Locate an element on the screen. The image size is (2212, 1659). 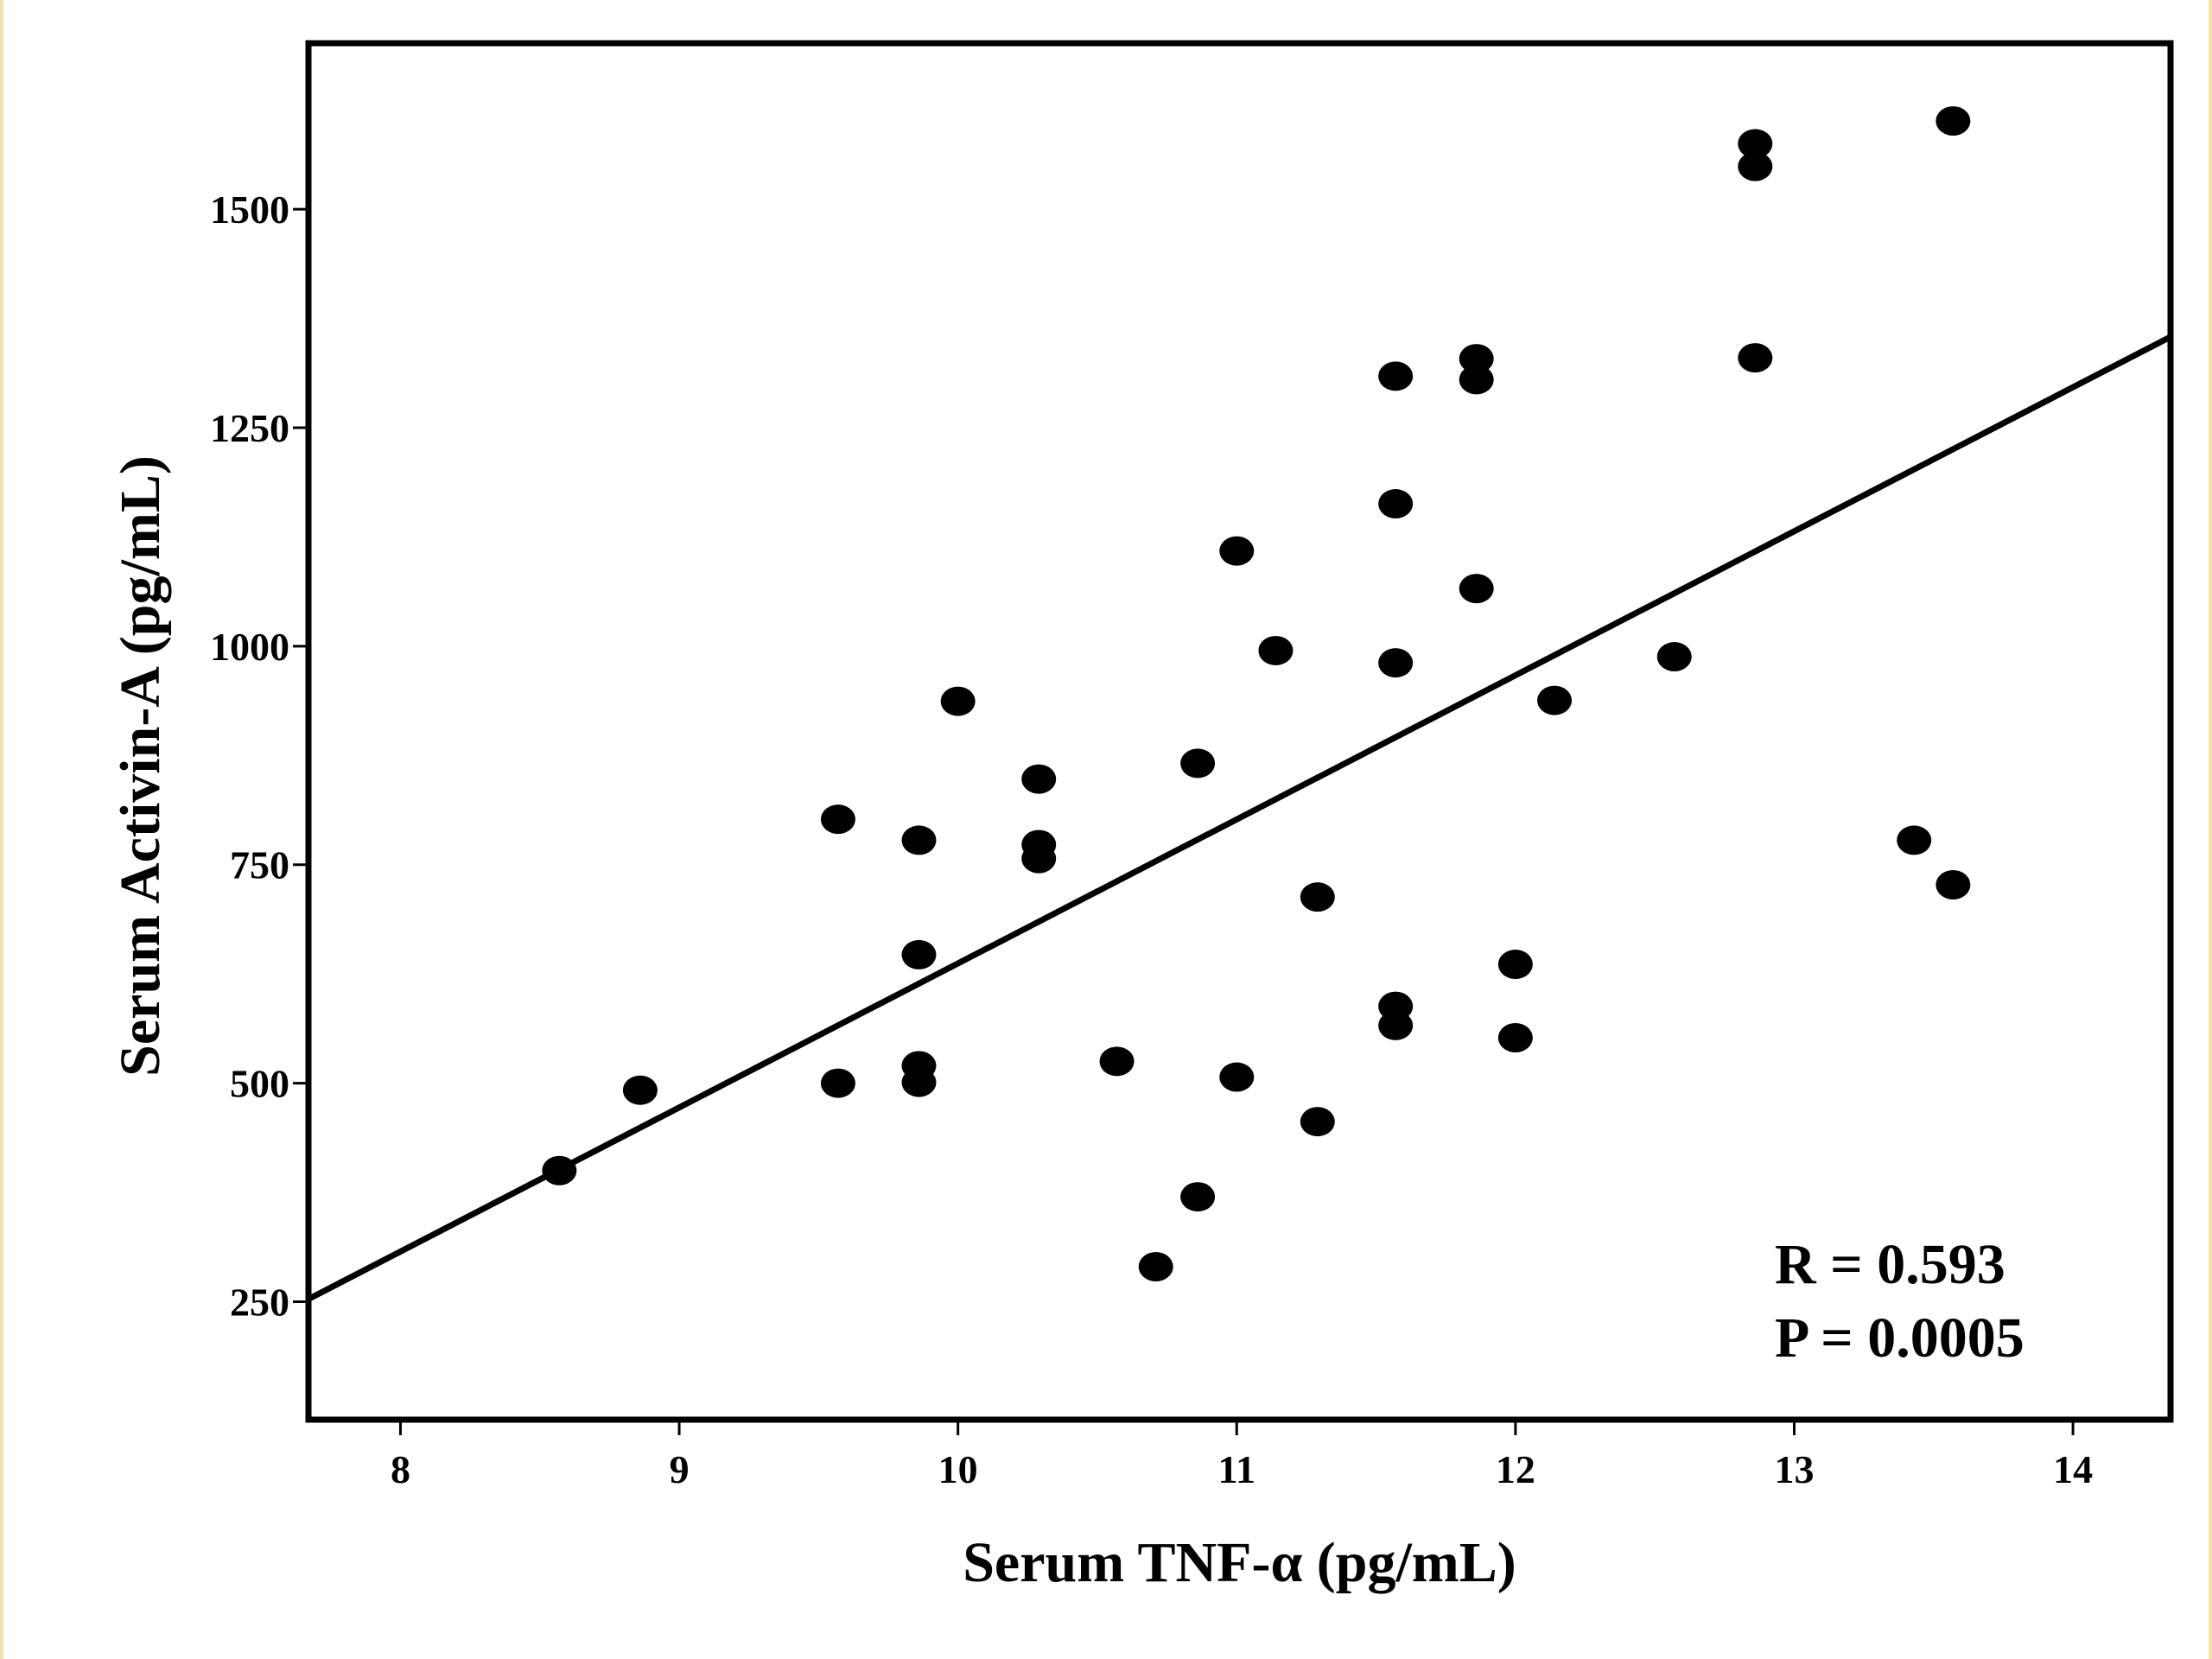
y-axis-title: Serum Activin-A (pg/mL) is located at coordinates (140, 766).